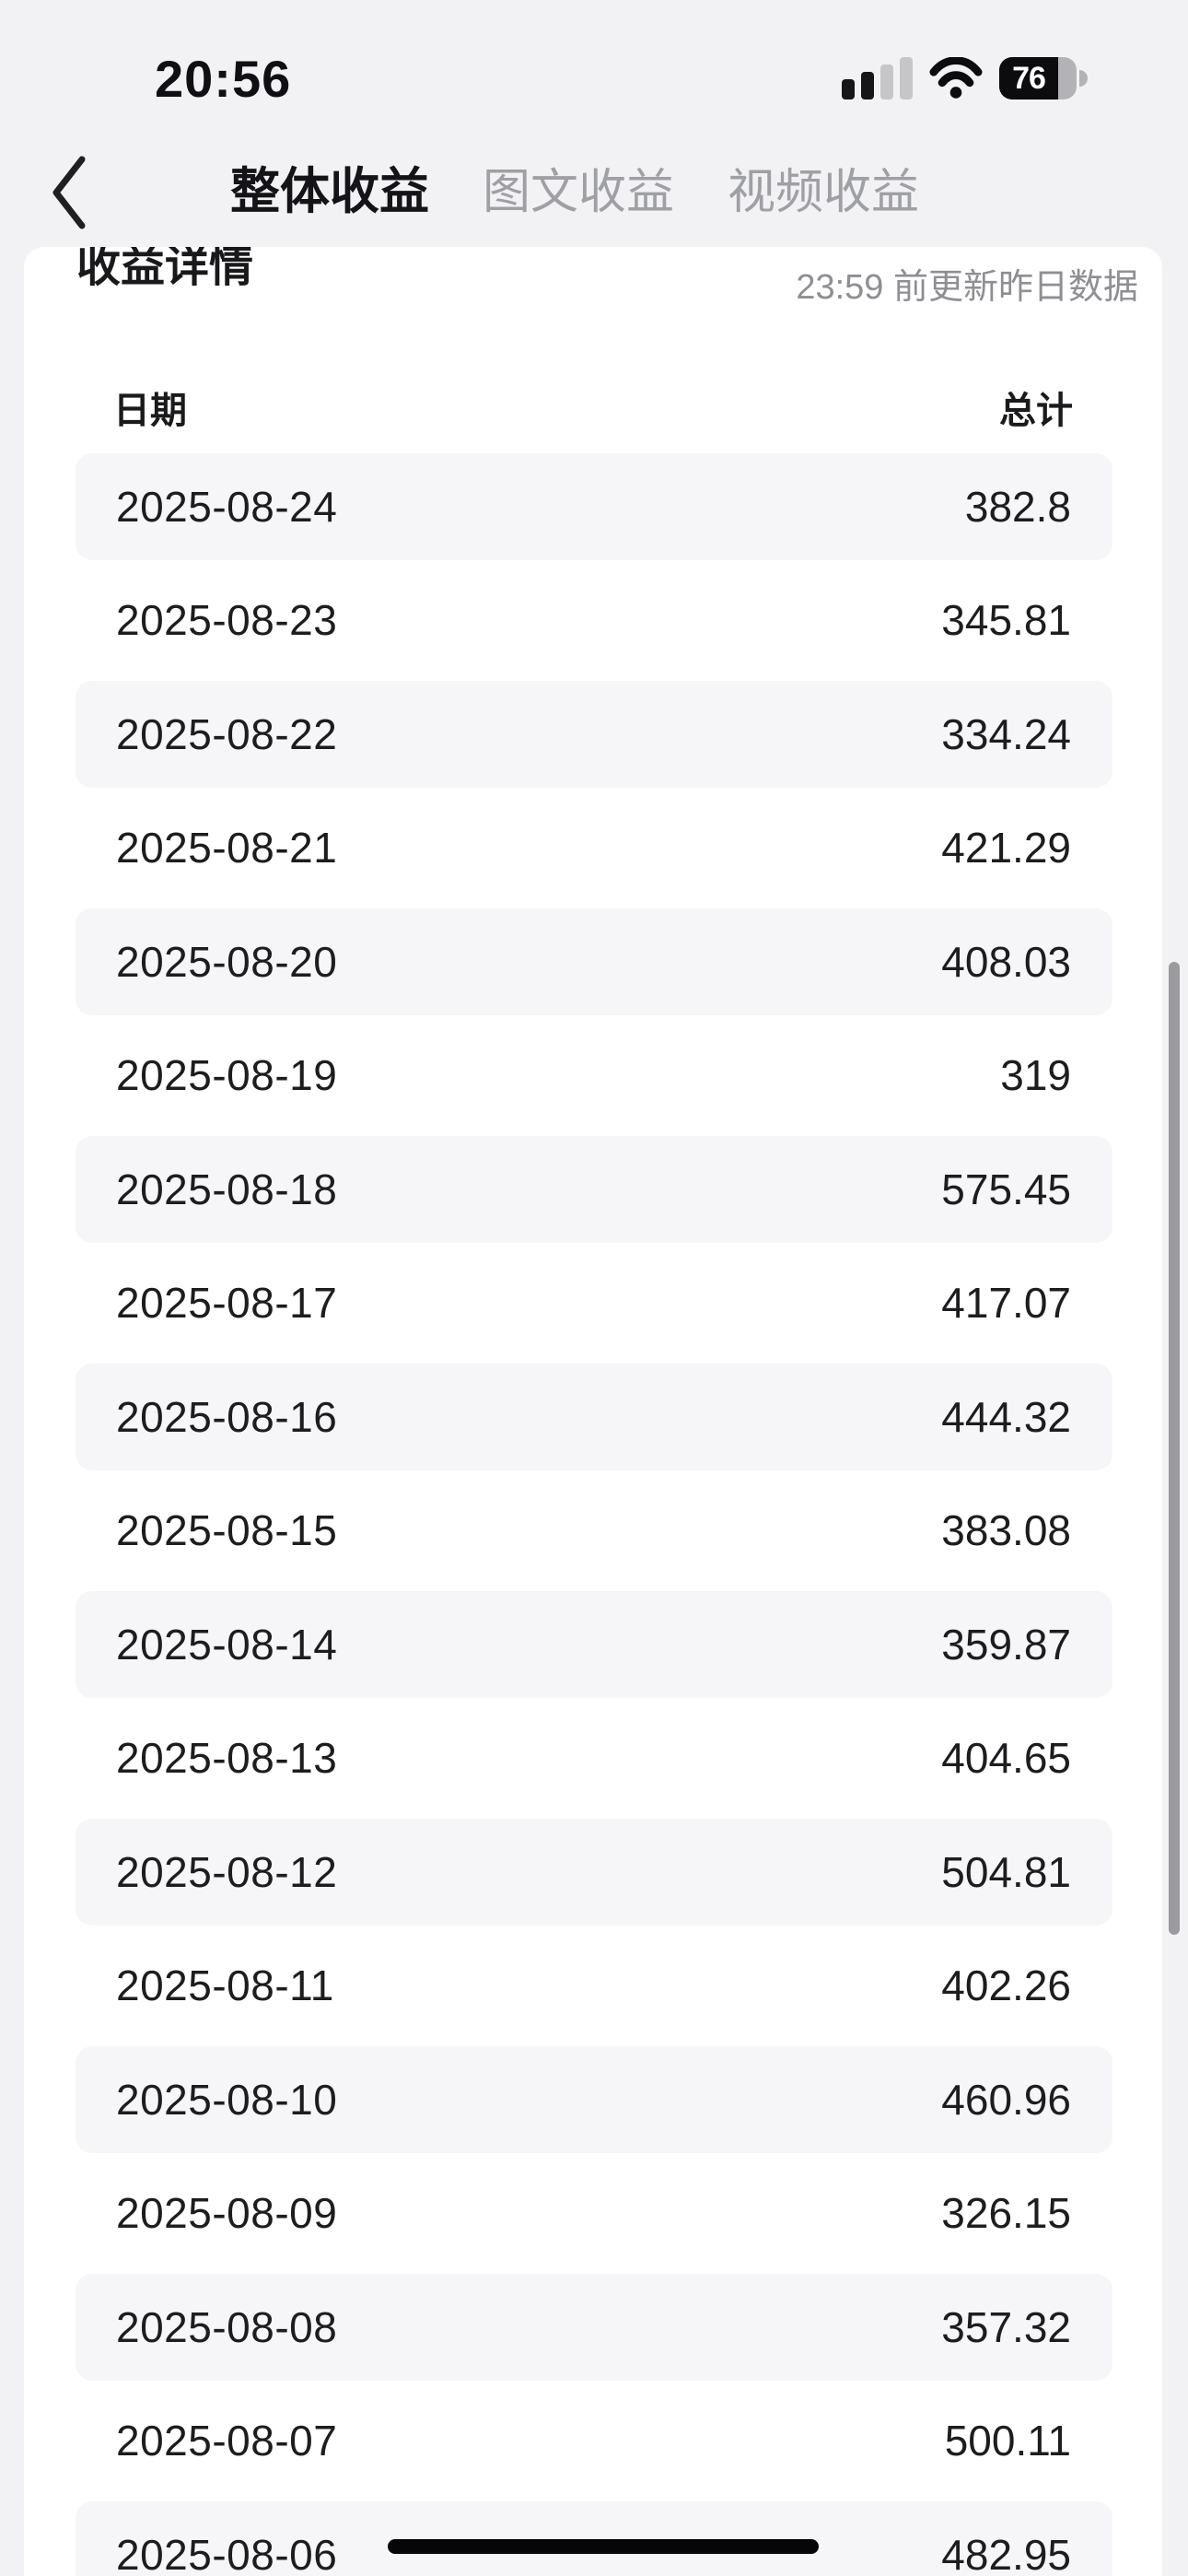  What do you see at coordinates (227, 1758) in the screenshot?
I see `row-date: 2025-08-13` at bounding box center [227, 1758].